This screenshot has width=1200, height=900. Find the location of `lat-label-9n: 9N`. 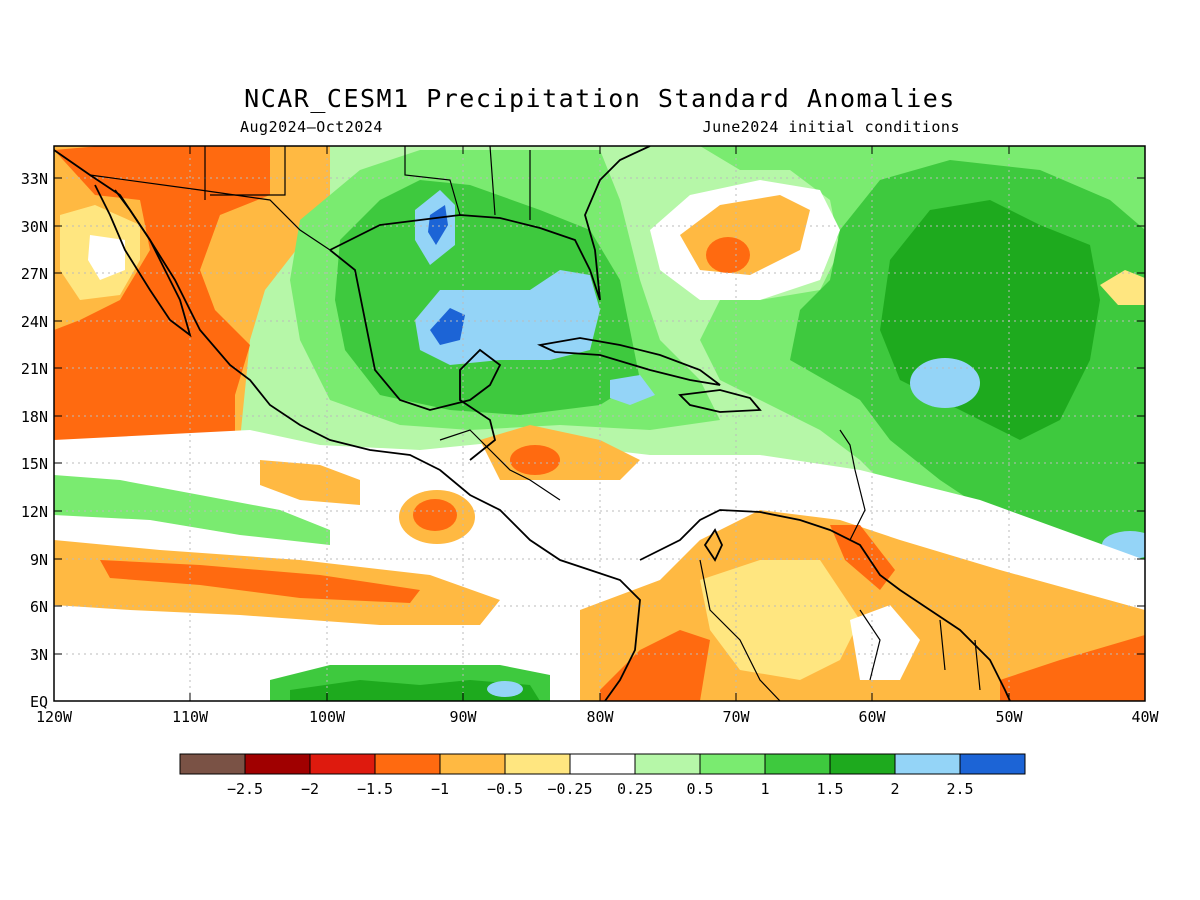

lat-label-9n: 9N is located at coordinates (39, 560).